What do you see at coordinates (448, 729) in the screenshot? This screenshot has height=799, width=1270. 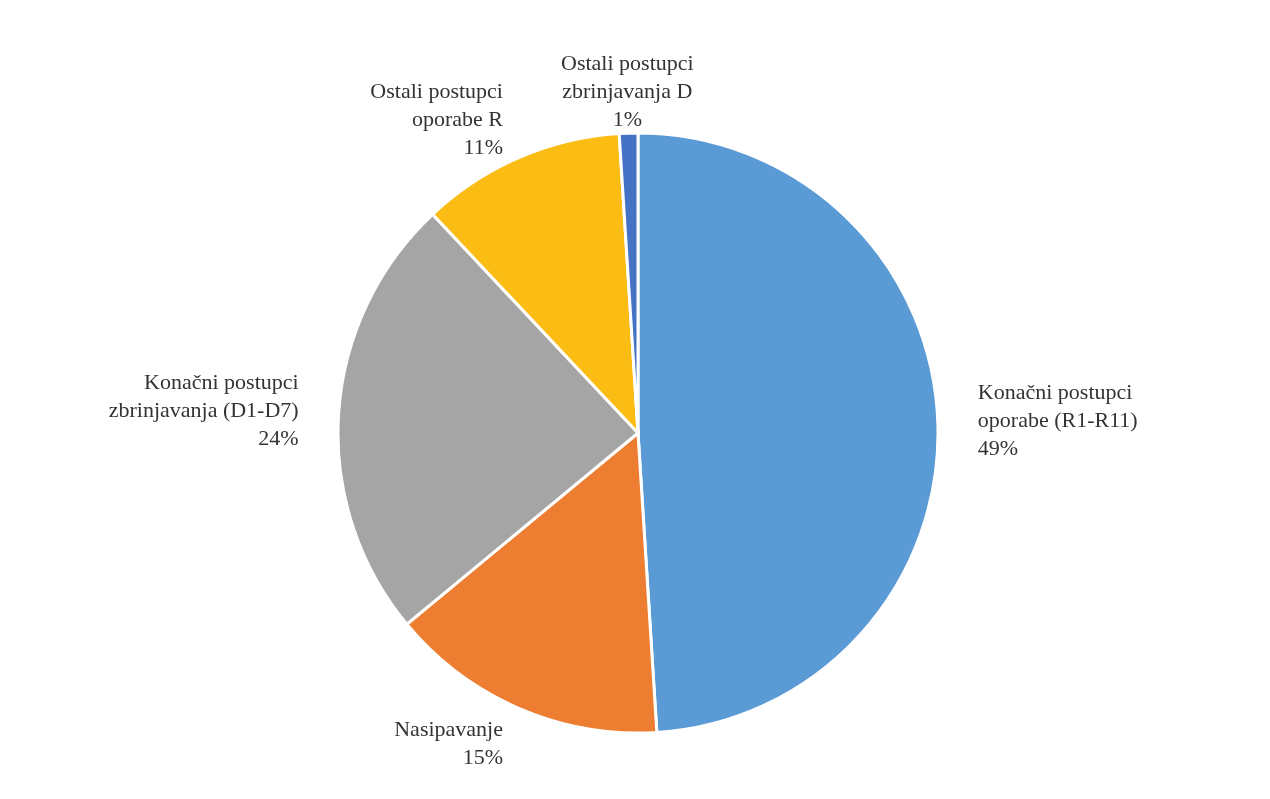 I see `slice-label: Nasipavanje` at bounding box center [448, 729].